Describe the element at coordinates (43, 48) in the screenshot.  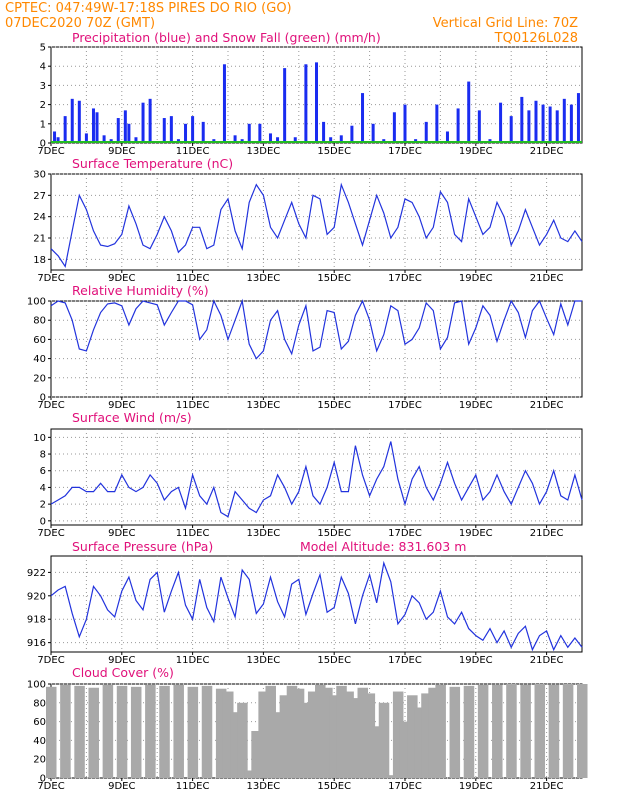
I see `precipitation-ytick-label: 5` at that location.